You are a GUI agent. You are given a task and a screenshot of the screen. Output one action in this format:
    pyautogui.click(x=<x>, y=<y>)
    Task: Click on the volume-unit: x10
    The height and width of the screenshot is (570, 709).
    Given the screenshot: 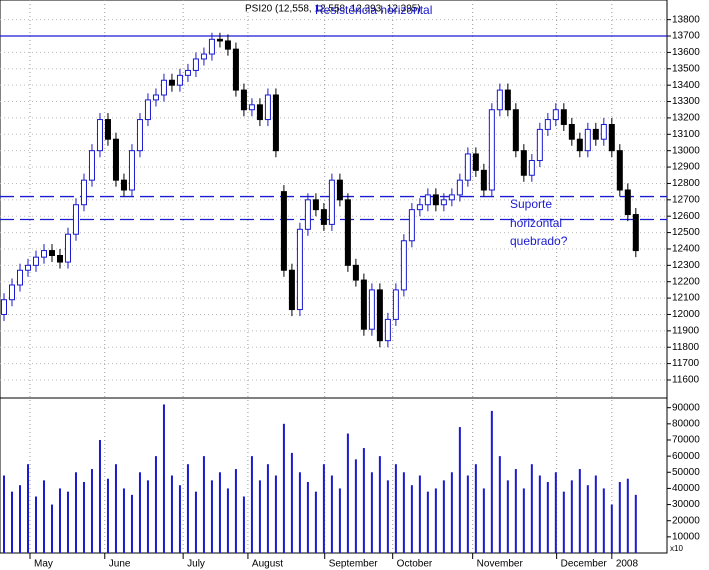 What is the action you would take?
    pyautogui.click(x=676, y=548)
    